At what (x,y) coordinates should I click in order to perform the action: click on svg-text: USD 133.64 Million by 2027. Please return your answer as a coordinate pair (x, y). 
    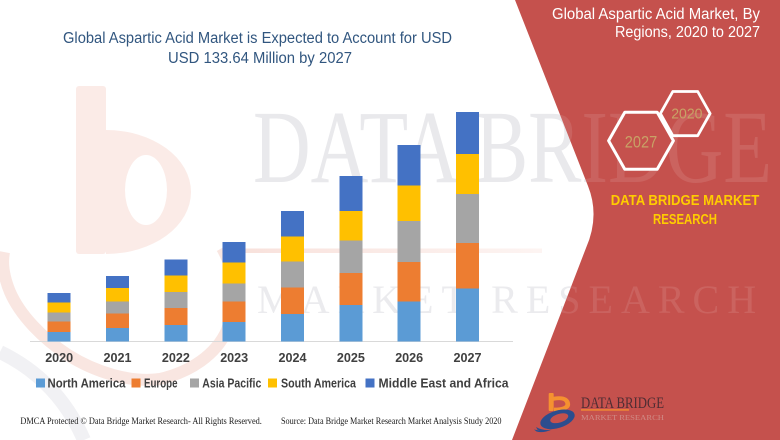
    Looking at the image, I should click on (260, 58).